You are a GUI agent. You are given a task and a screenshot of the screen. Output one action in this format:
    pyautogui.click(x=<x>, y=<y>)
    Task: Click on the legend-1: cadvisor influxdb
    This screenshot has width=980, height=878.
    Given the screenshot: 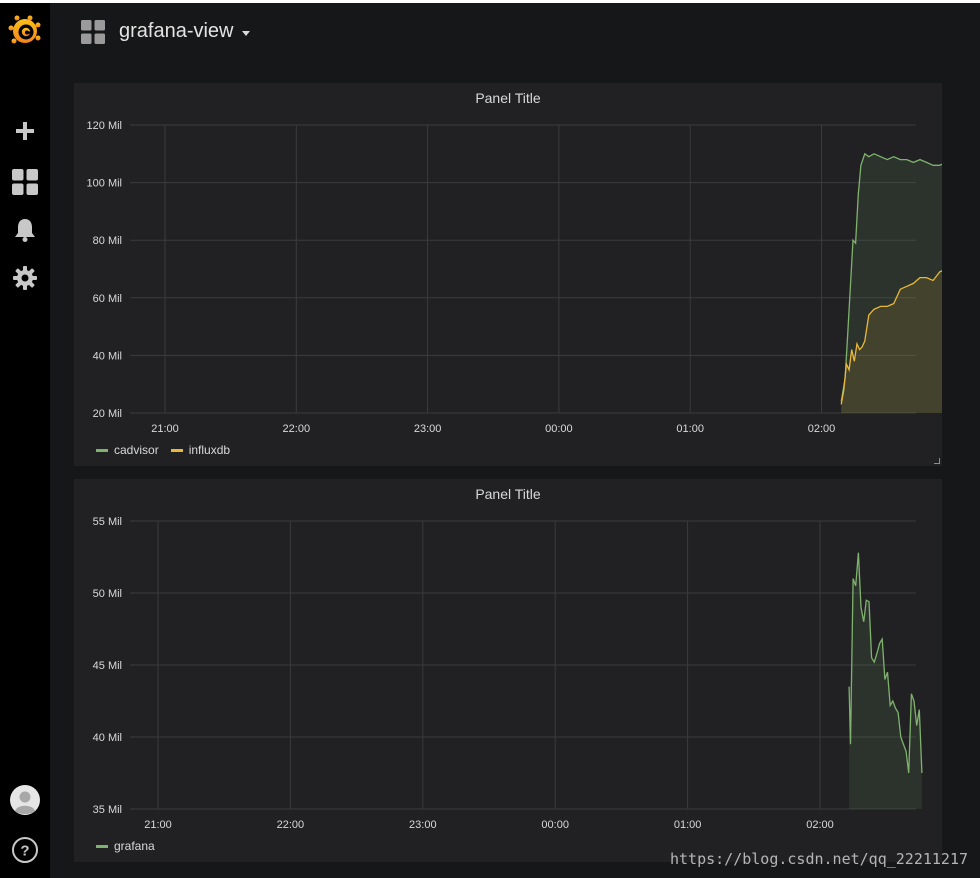 What is the action you would take?
    pyautogui.click(x=163, y=450)
    